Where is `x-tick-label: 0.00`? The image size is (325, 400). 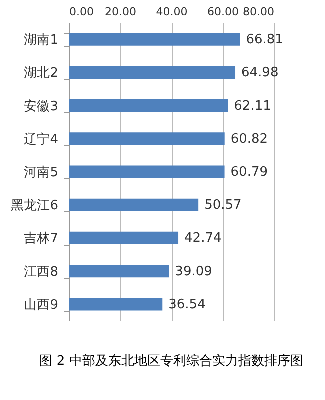 x-tick-label: 0.00 is located at coordinates (82, 12).